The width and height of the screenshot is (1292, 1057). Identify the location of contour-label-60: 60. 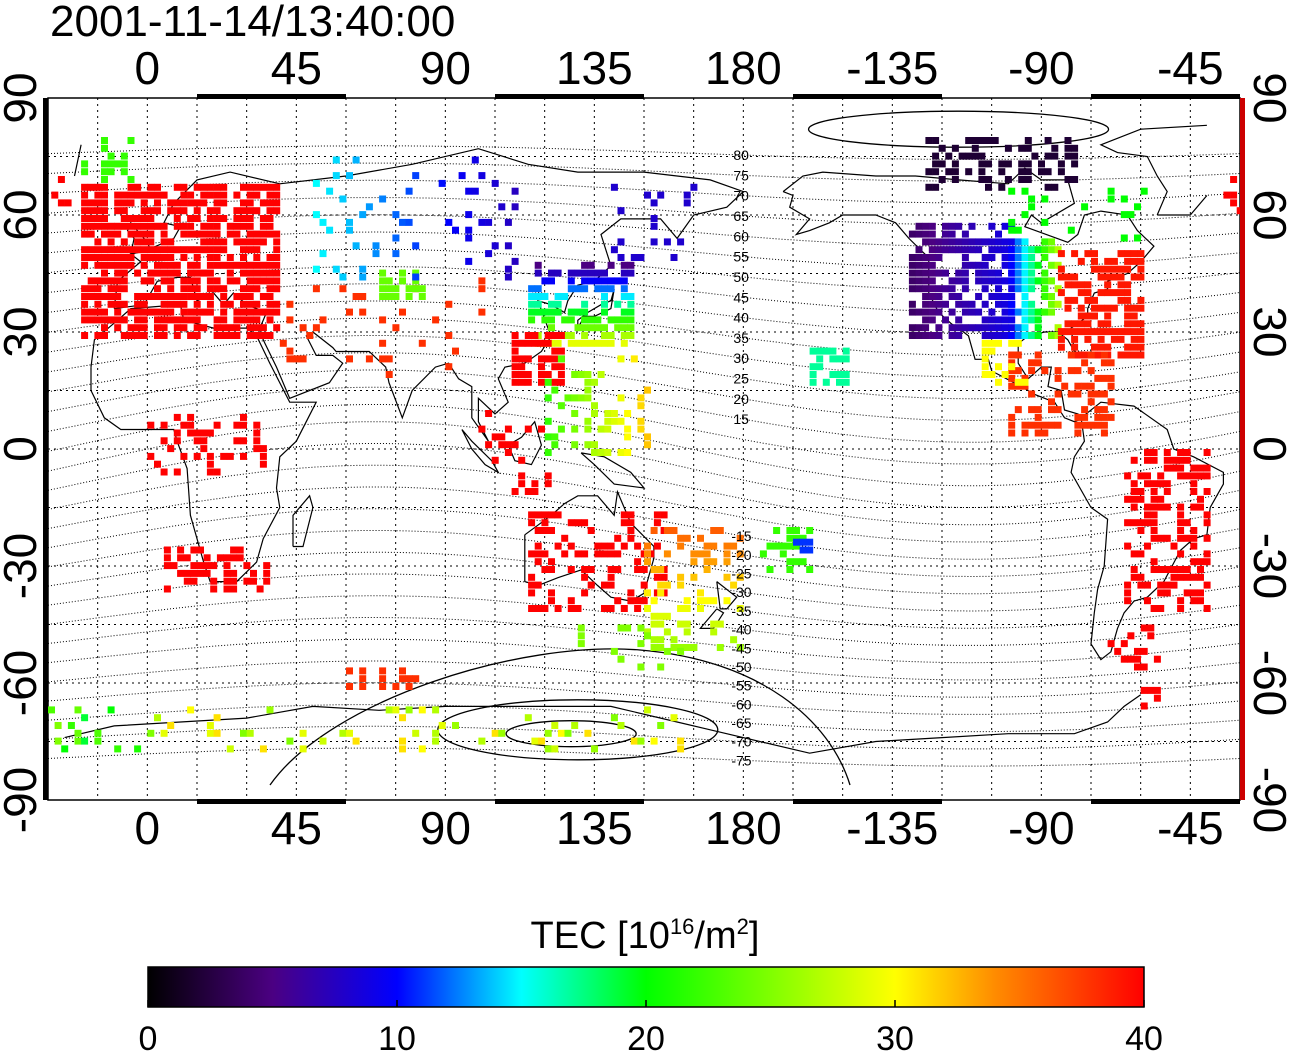
(741, 236).